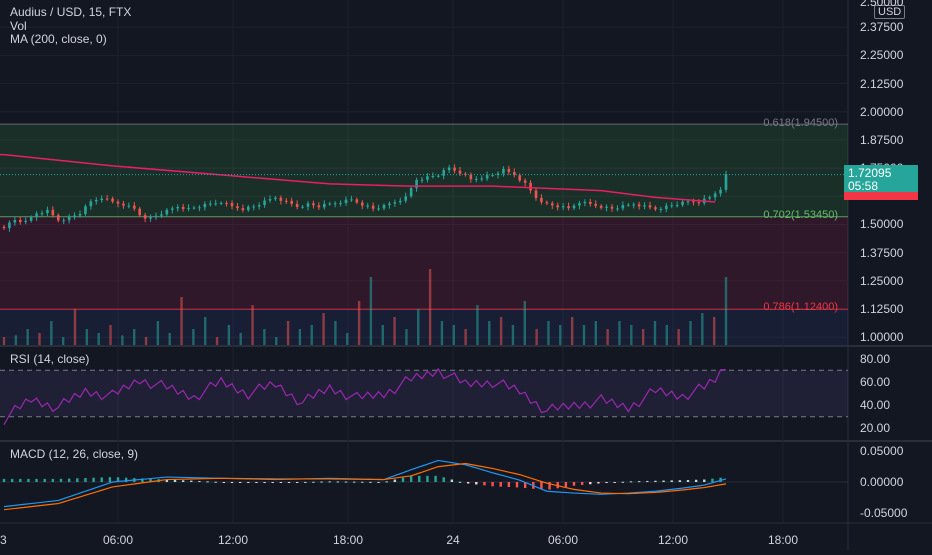  What do you see at coordinates (18, 26) in the screenshot?
I see `volume-legend: Vol` at bounding box center [18, 26].